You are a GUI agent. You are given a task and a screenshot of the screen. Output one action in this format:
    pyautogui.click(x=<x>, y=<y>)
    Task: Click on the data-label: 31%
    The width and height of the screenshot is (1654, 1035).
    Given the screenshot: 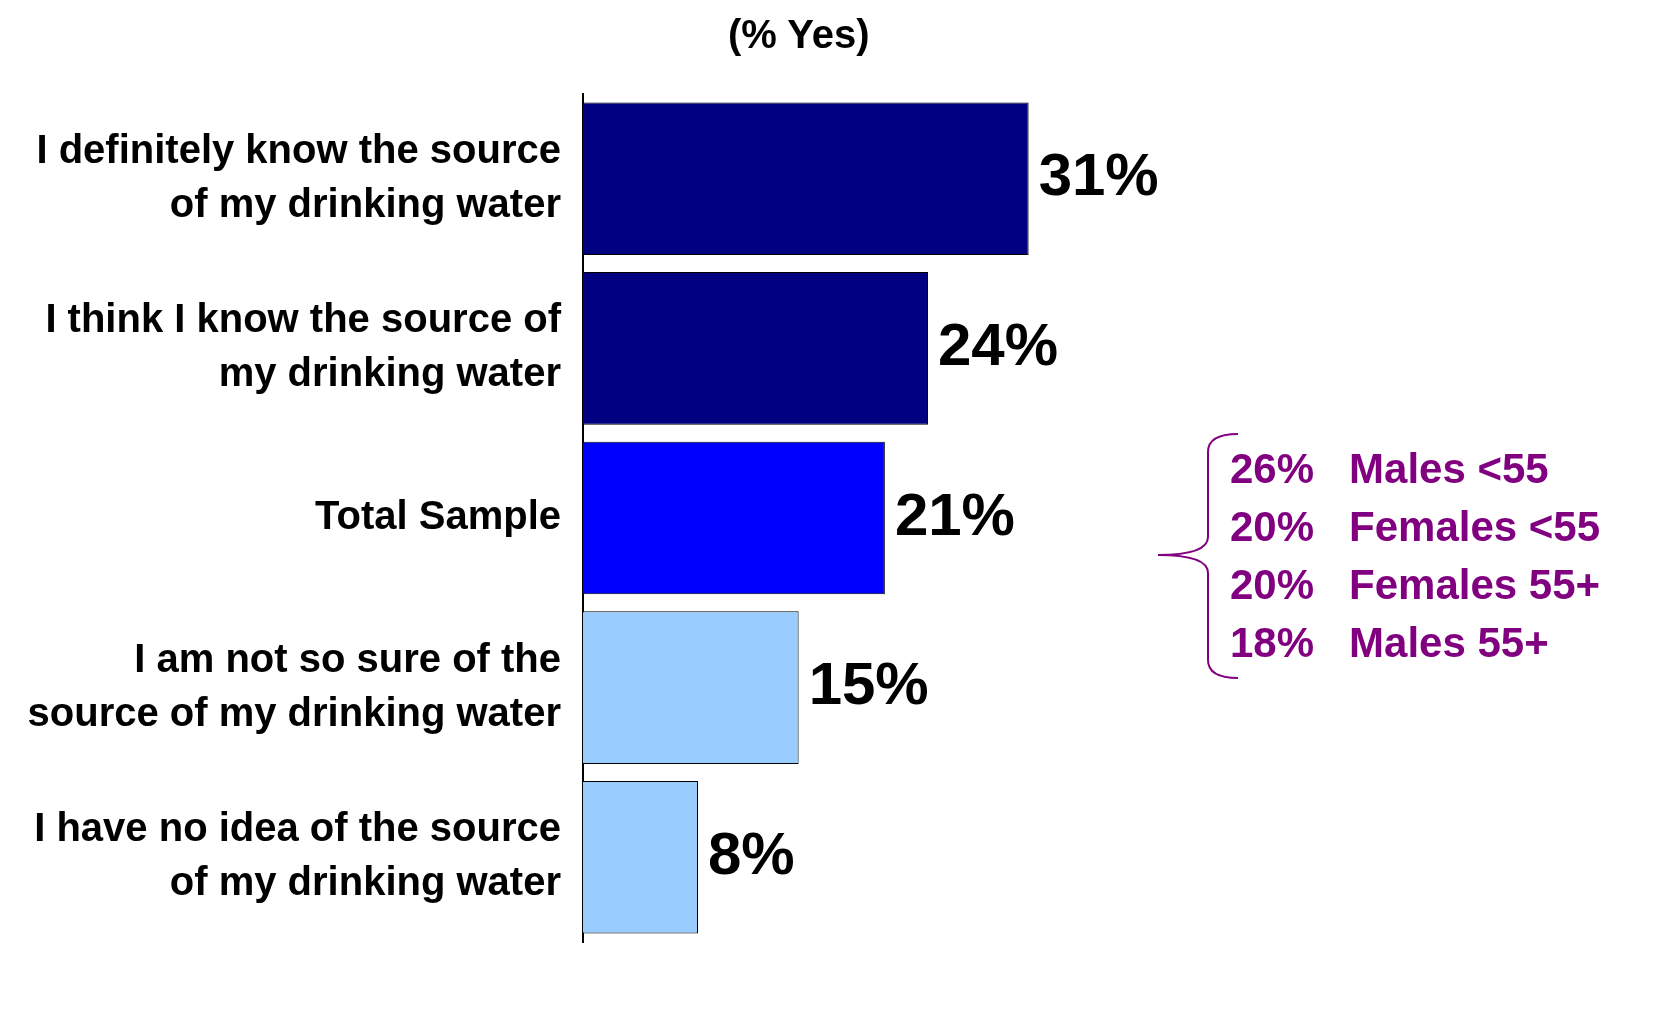 What is the action you would take?
    pyautogui.click(x=1098, y=175)
    